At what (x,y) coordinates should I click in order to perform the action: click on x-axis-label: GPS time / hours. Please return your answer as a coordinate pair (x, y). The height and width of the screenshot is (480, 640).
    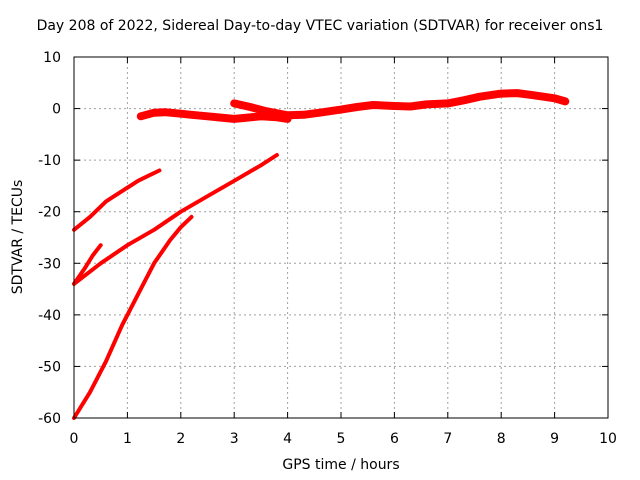
    Looking at the image, I should click on (341, 465).